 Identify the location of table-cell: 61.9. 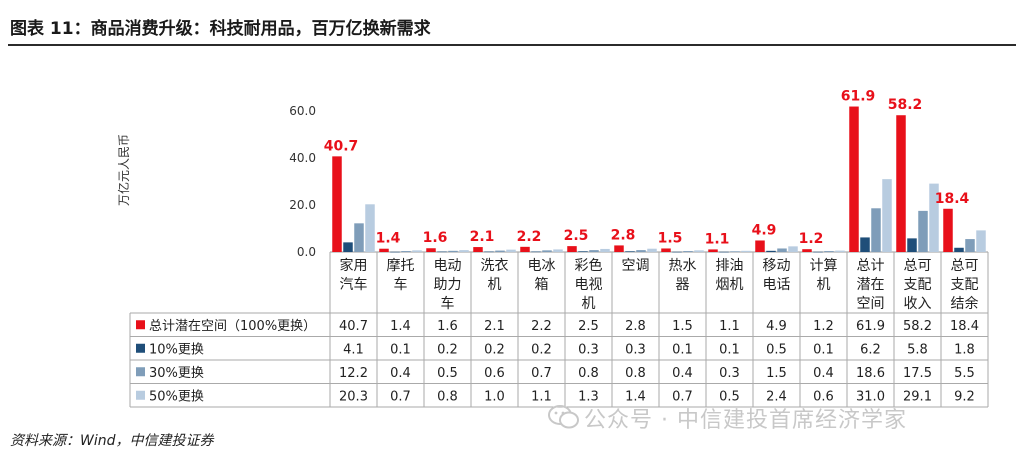
(870, 326).